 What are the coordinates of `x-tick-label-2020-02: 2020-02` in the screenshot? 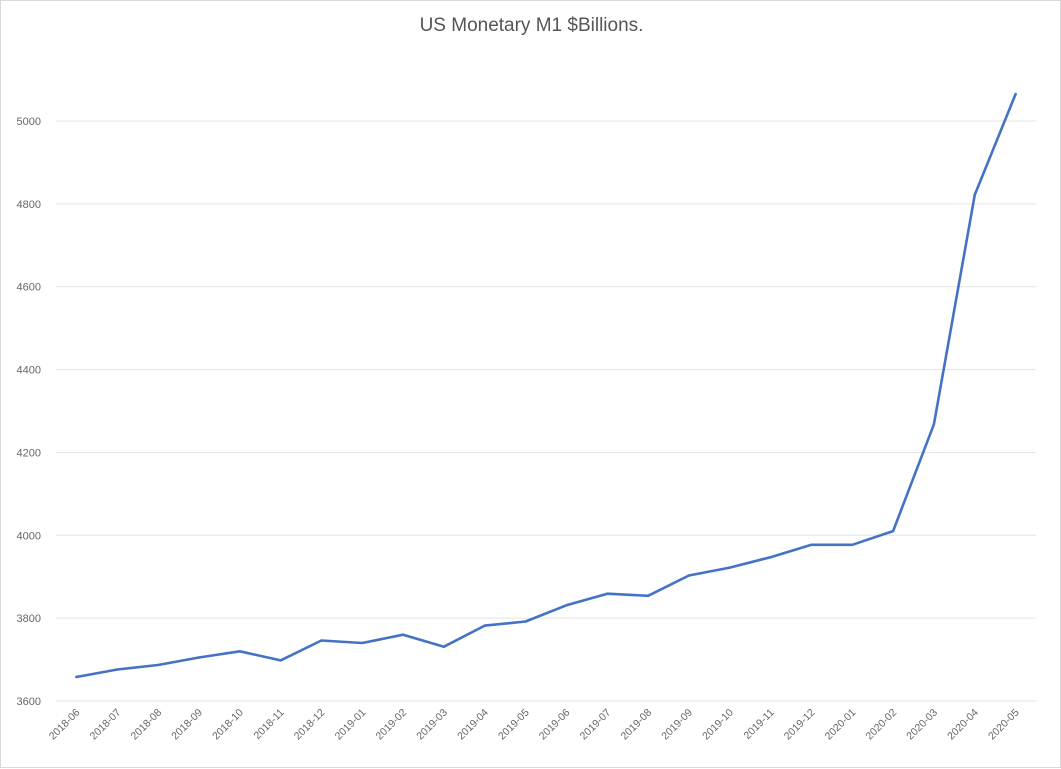 It's located at (881, 725).